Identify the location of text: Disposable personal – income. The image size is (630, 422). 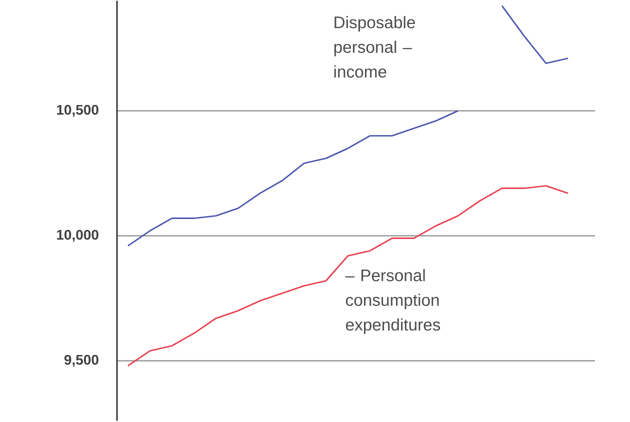
(374, 47).